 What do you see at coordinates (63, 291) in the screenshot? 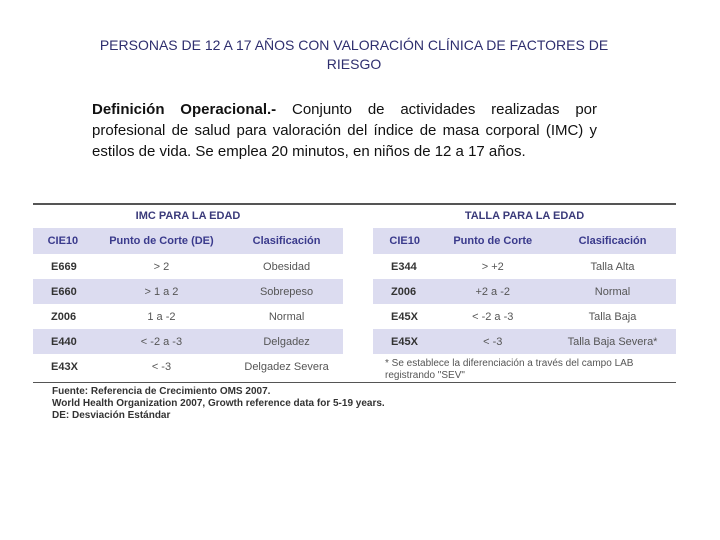
I see `cell: E660` at bounding box center [63, 291].